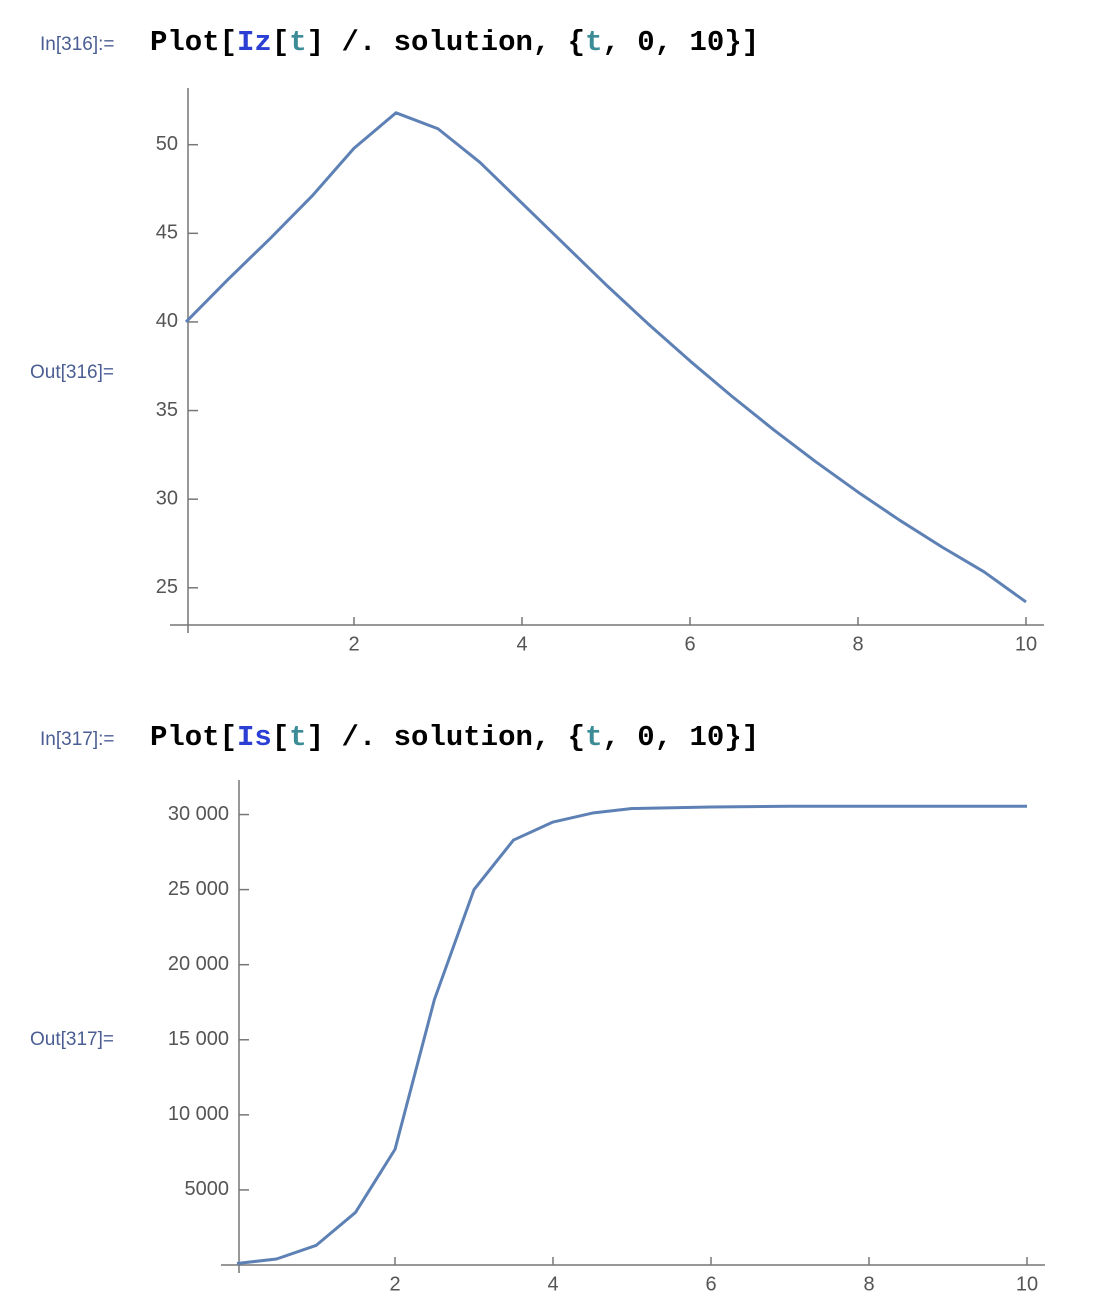 The width and height of the screenshot is (1097, 1315). I want to click on y-tick-label: 40, so click(167, 321).